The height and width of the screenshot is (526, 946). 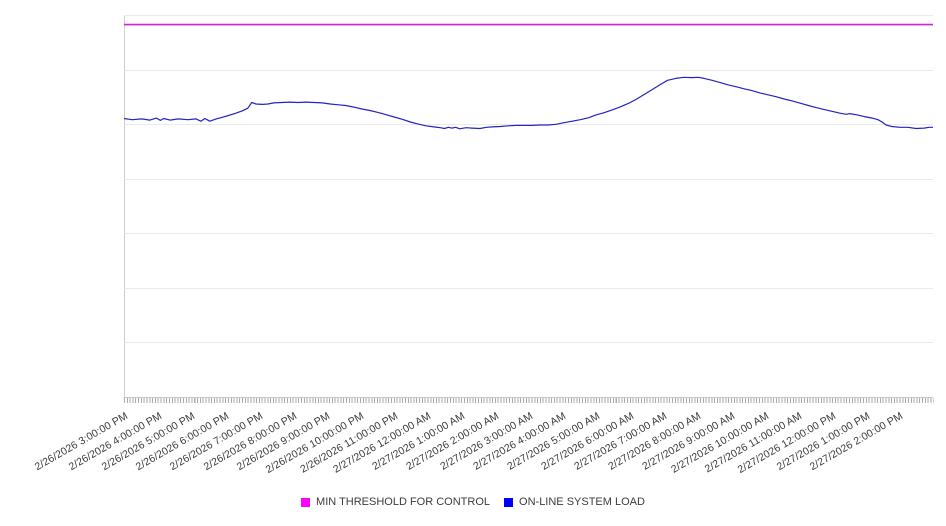 I want to click on legend-item-min-threshold-for-control: MIN THRESHOLD FOR CONTROL, so click(x=395, y=502).